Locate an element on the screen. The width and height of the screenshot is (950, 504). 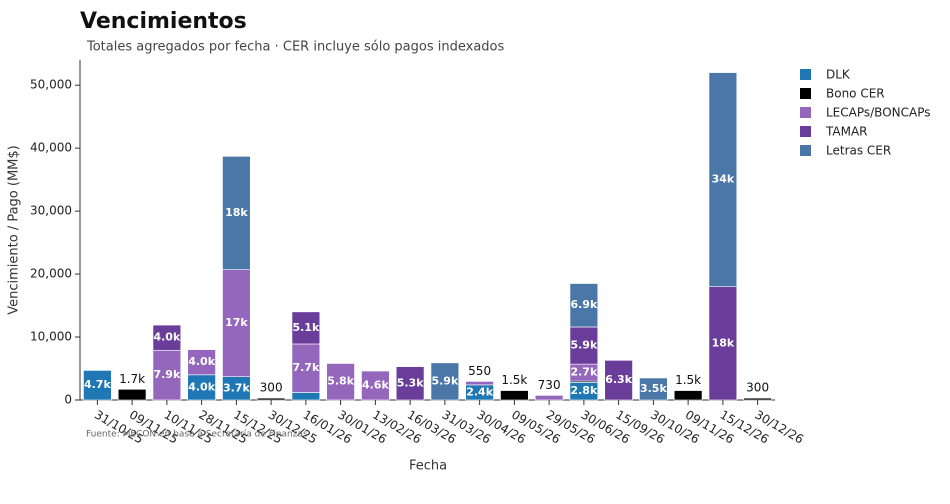
y-tick-label: 50,000 is located at coordinates (51, 85).